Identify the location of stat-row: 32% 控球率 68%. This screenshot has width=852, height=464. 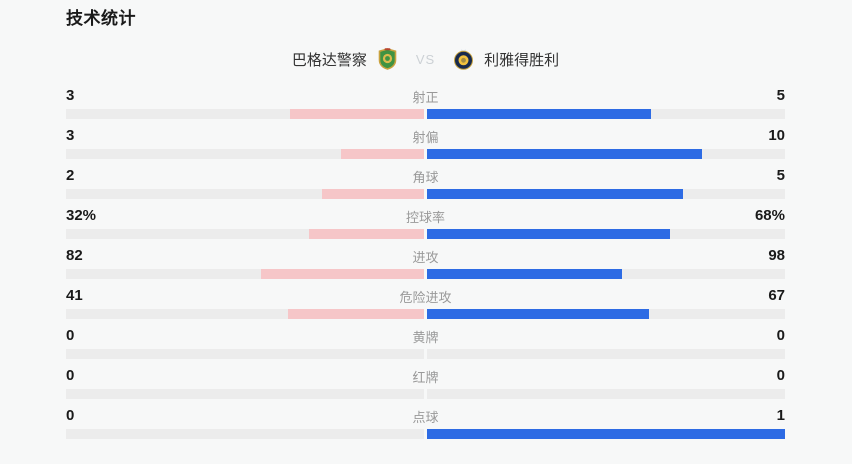
(425, 227).